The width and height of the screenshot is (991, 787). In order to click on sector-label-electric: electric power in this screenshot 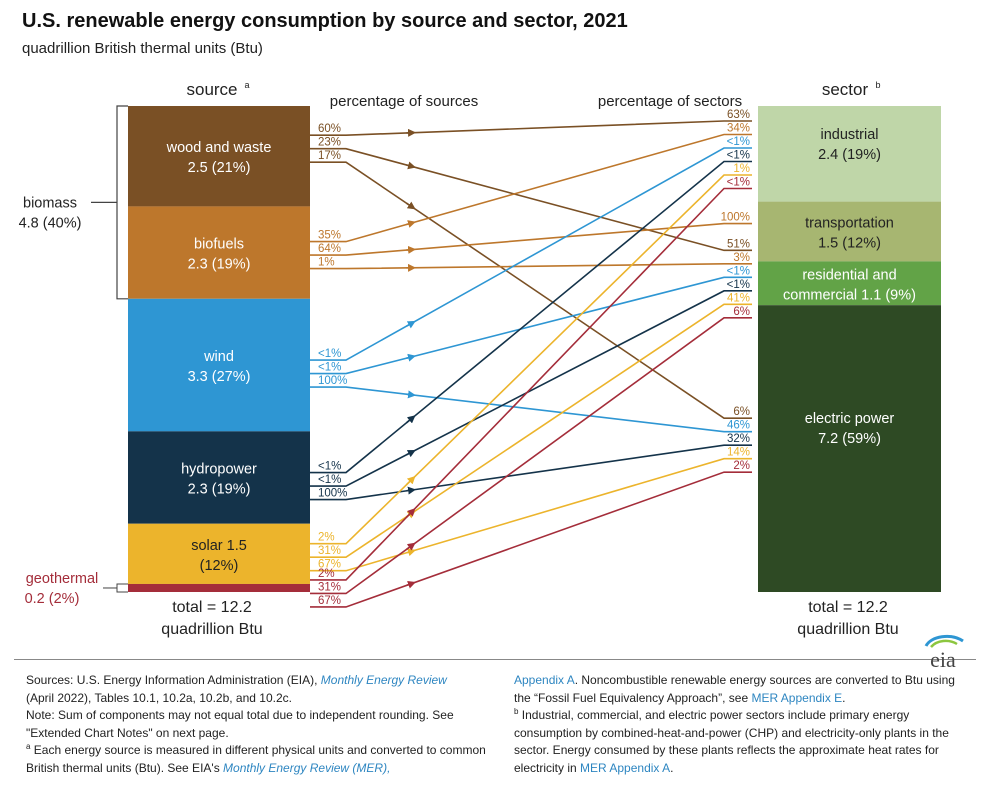, I will do `click(850, 419)`.